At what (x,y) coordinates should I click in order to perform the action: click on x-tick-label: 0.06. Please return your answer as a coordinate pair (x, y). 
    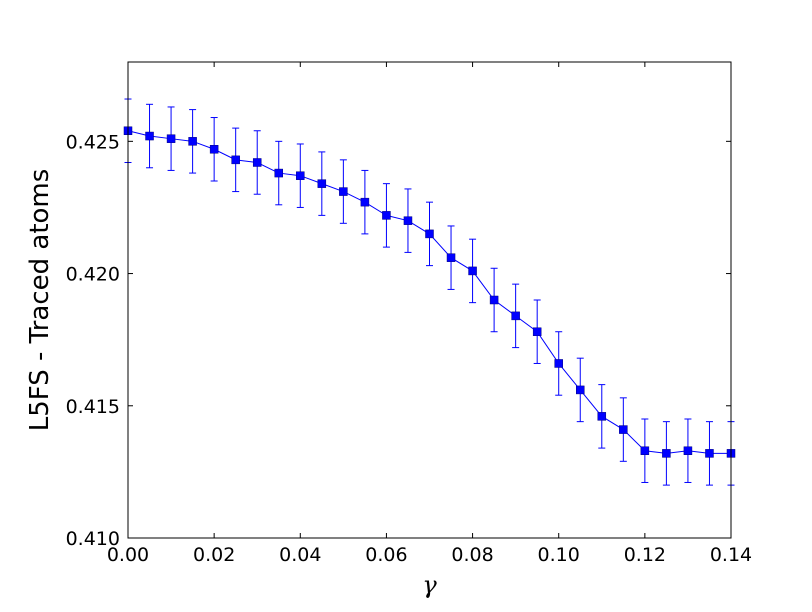
    Looking at the image, I should click on (386, 555).